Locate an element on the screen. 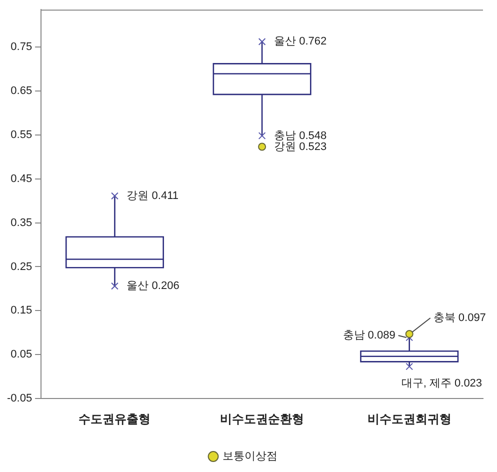 The height and width of the screenshot is (472, 497). y-tick-label: 0.15 is located at coordinates (21, 310).